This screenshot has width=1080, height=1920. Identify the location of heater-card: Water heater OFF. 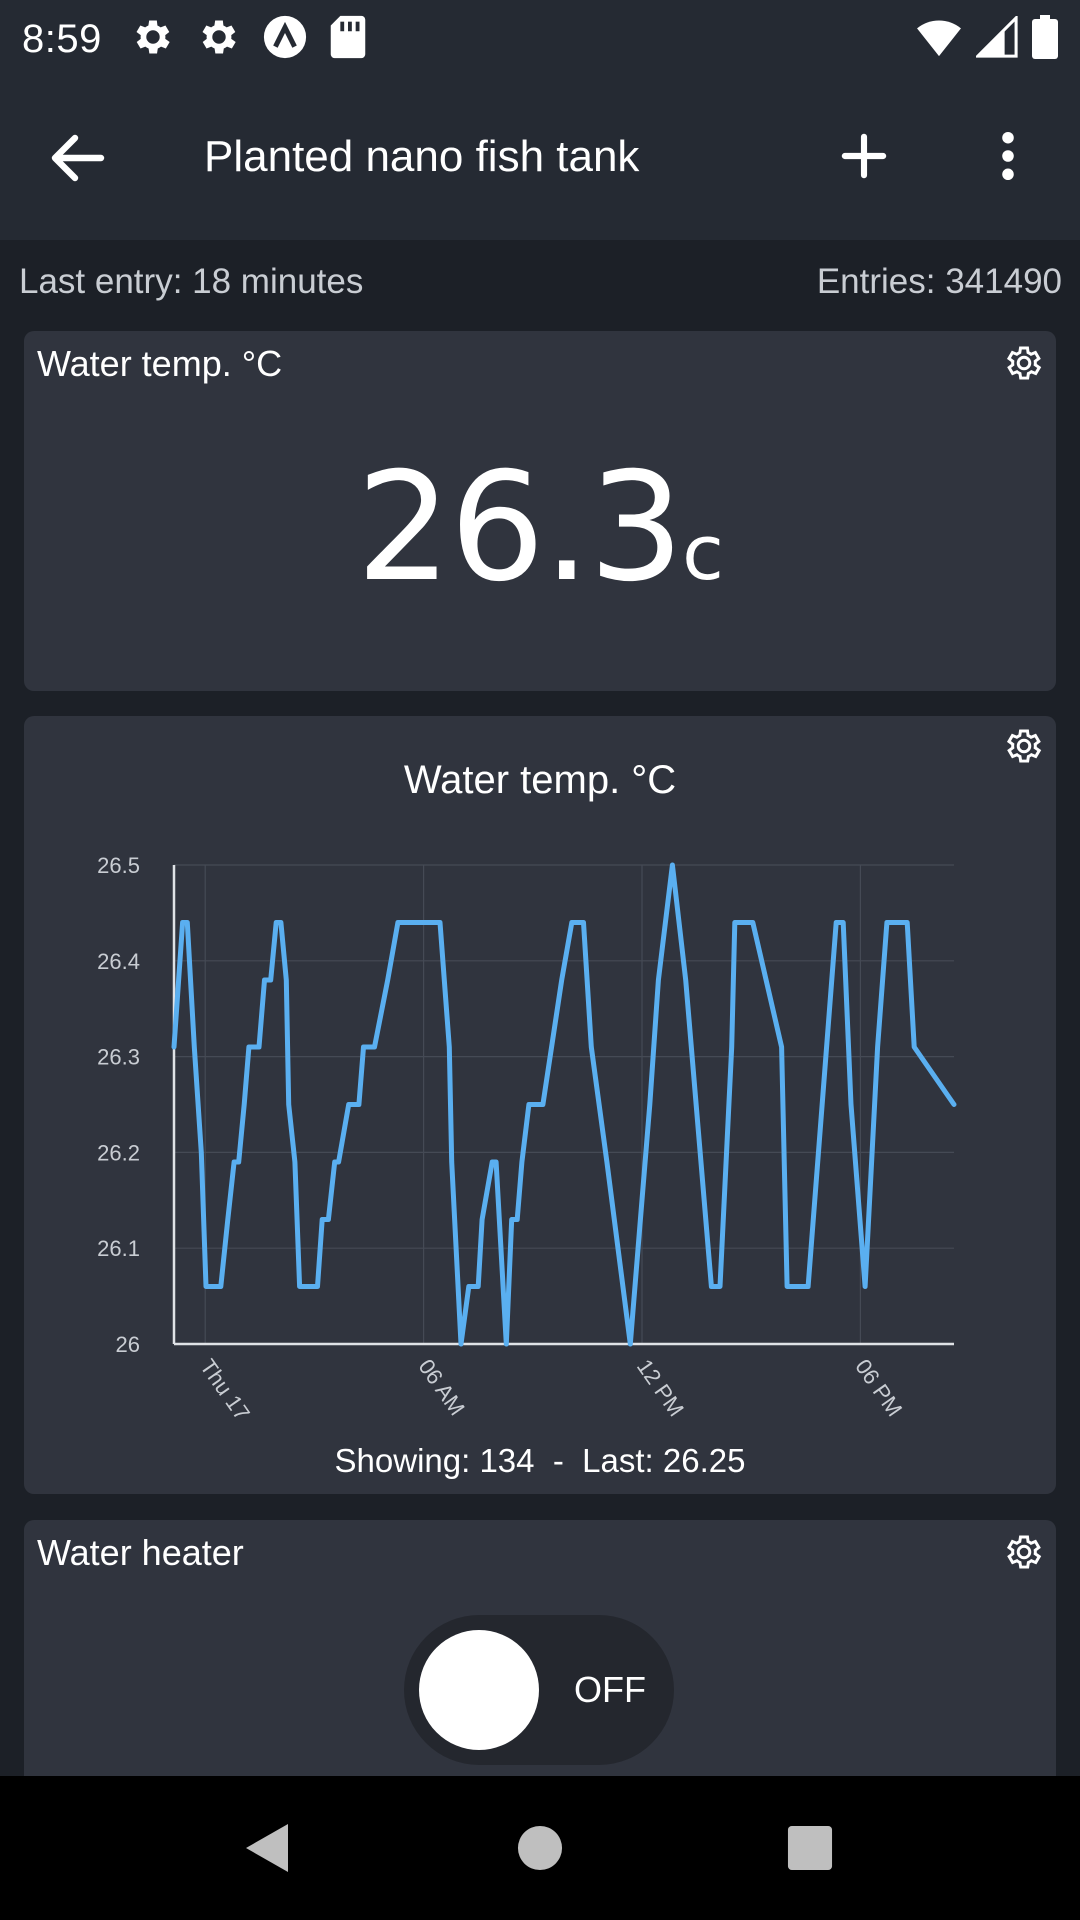
(540, 1655).